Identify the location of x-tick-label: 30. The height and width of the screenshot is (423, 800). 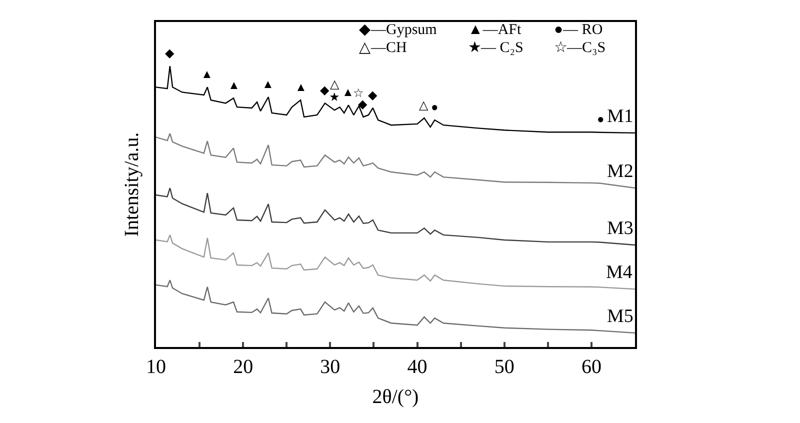
(330, 367).